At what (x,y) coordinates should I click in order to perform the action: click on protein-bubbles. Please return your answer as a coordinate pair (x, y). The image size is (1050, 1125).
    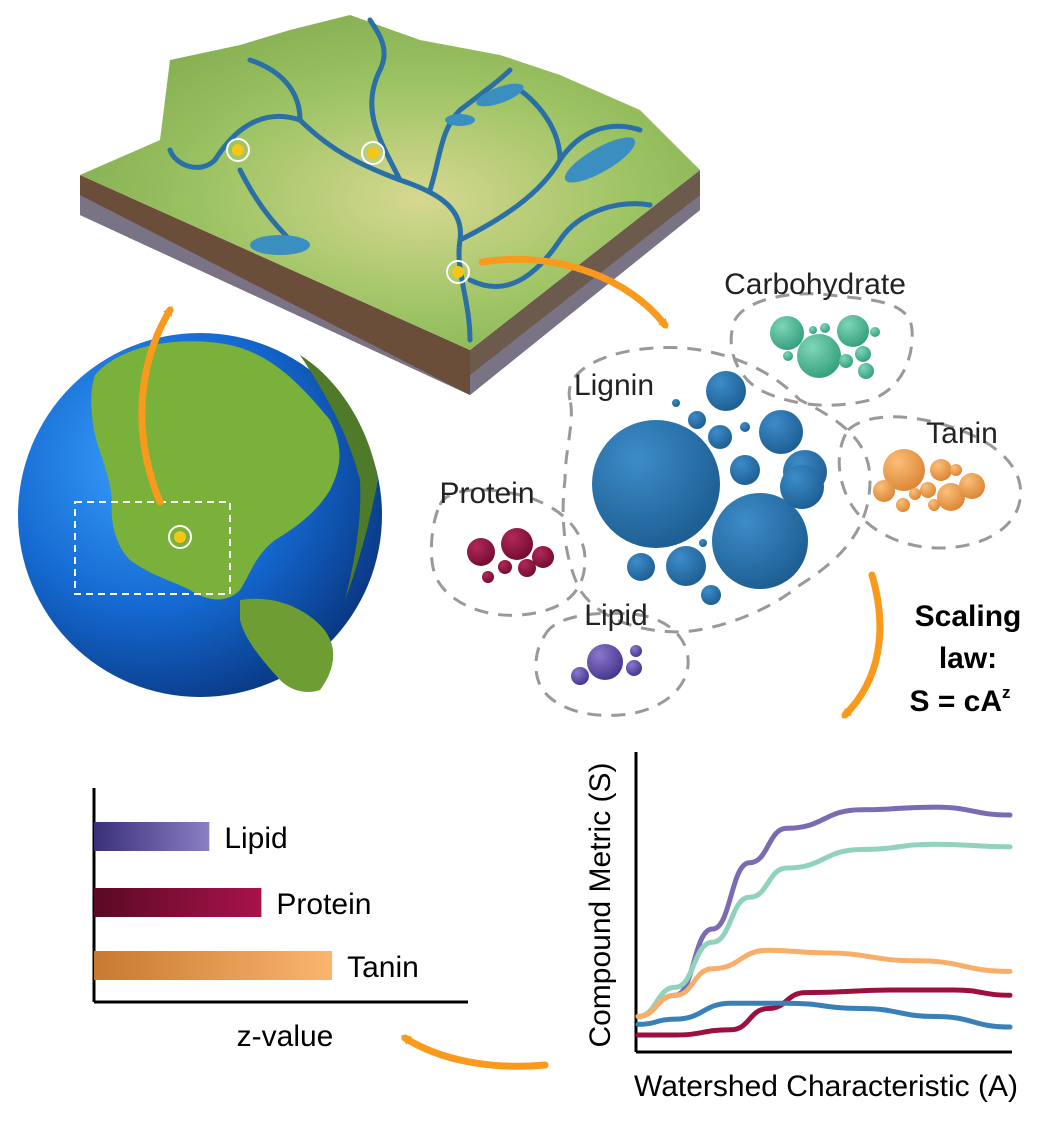
    Looking at the image, I should click on (510, 555).